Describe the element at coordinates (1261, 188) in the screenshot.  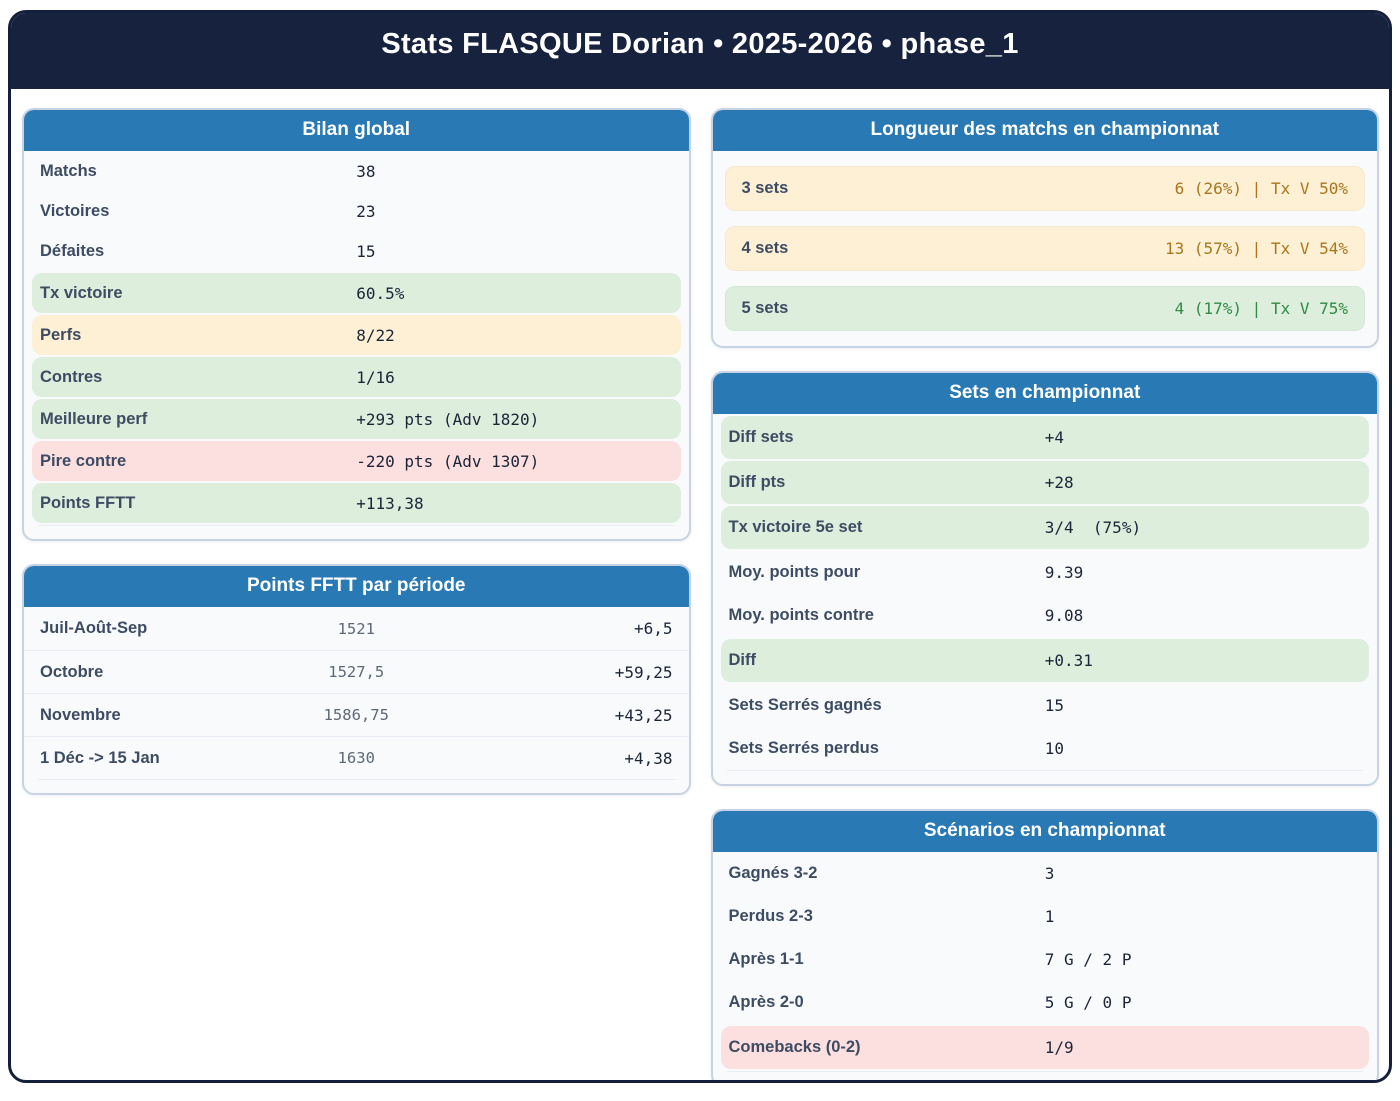
I see `match-length-value: 6 (26%) | Tx V 50%` at that location.